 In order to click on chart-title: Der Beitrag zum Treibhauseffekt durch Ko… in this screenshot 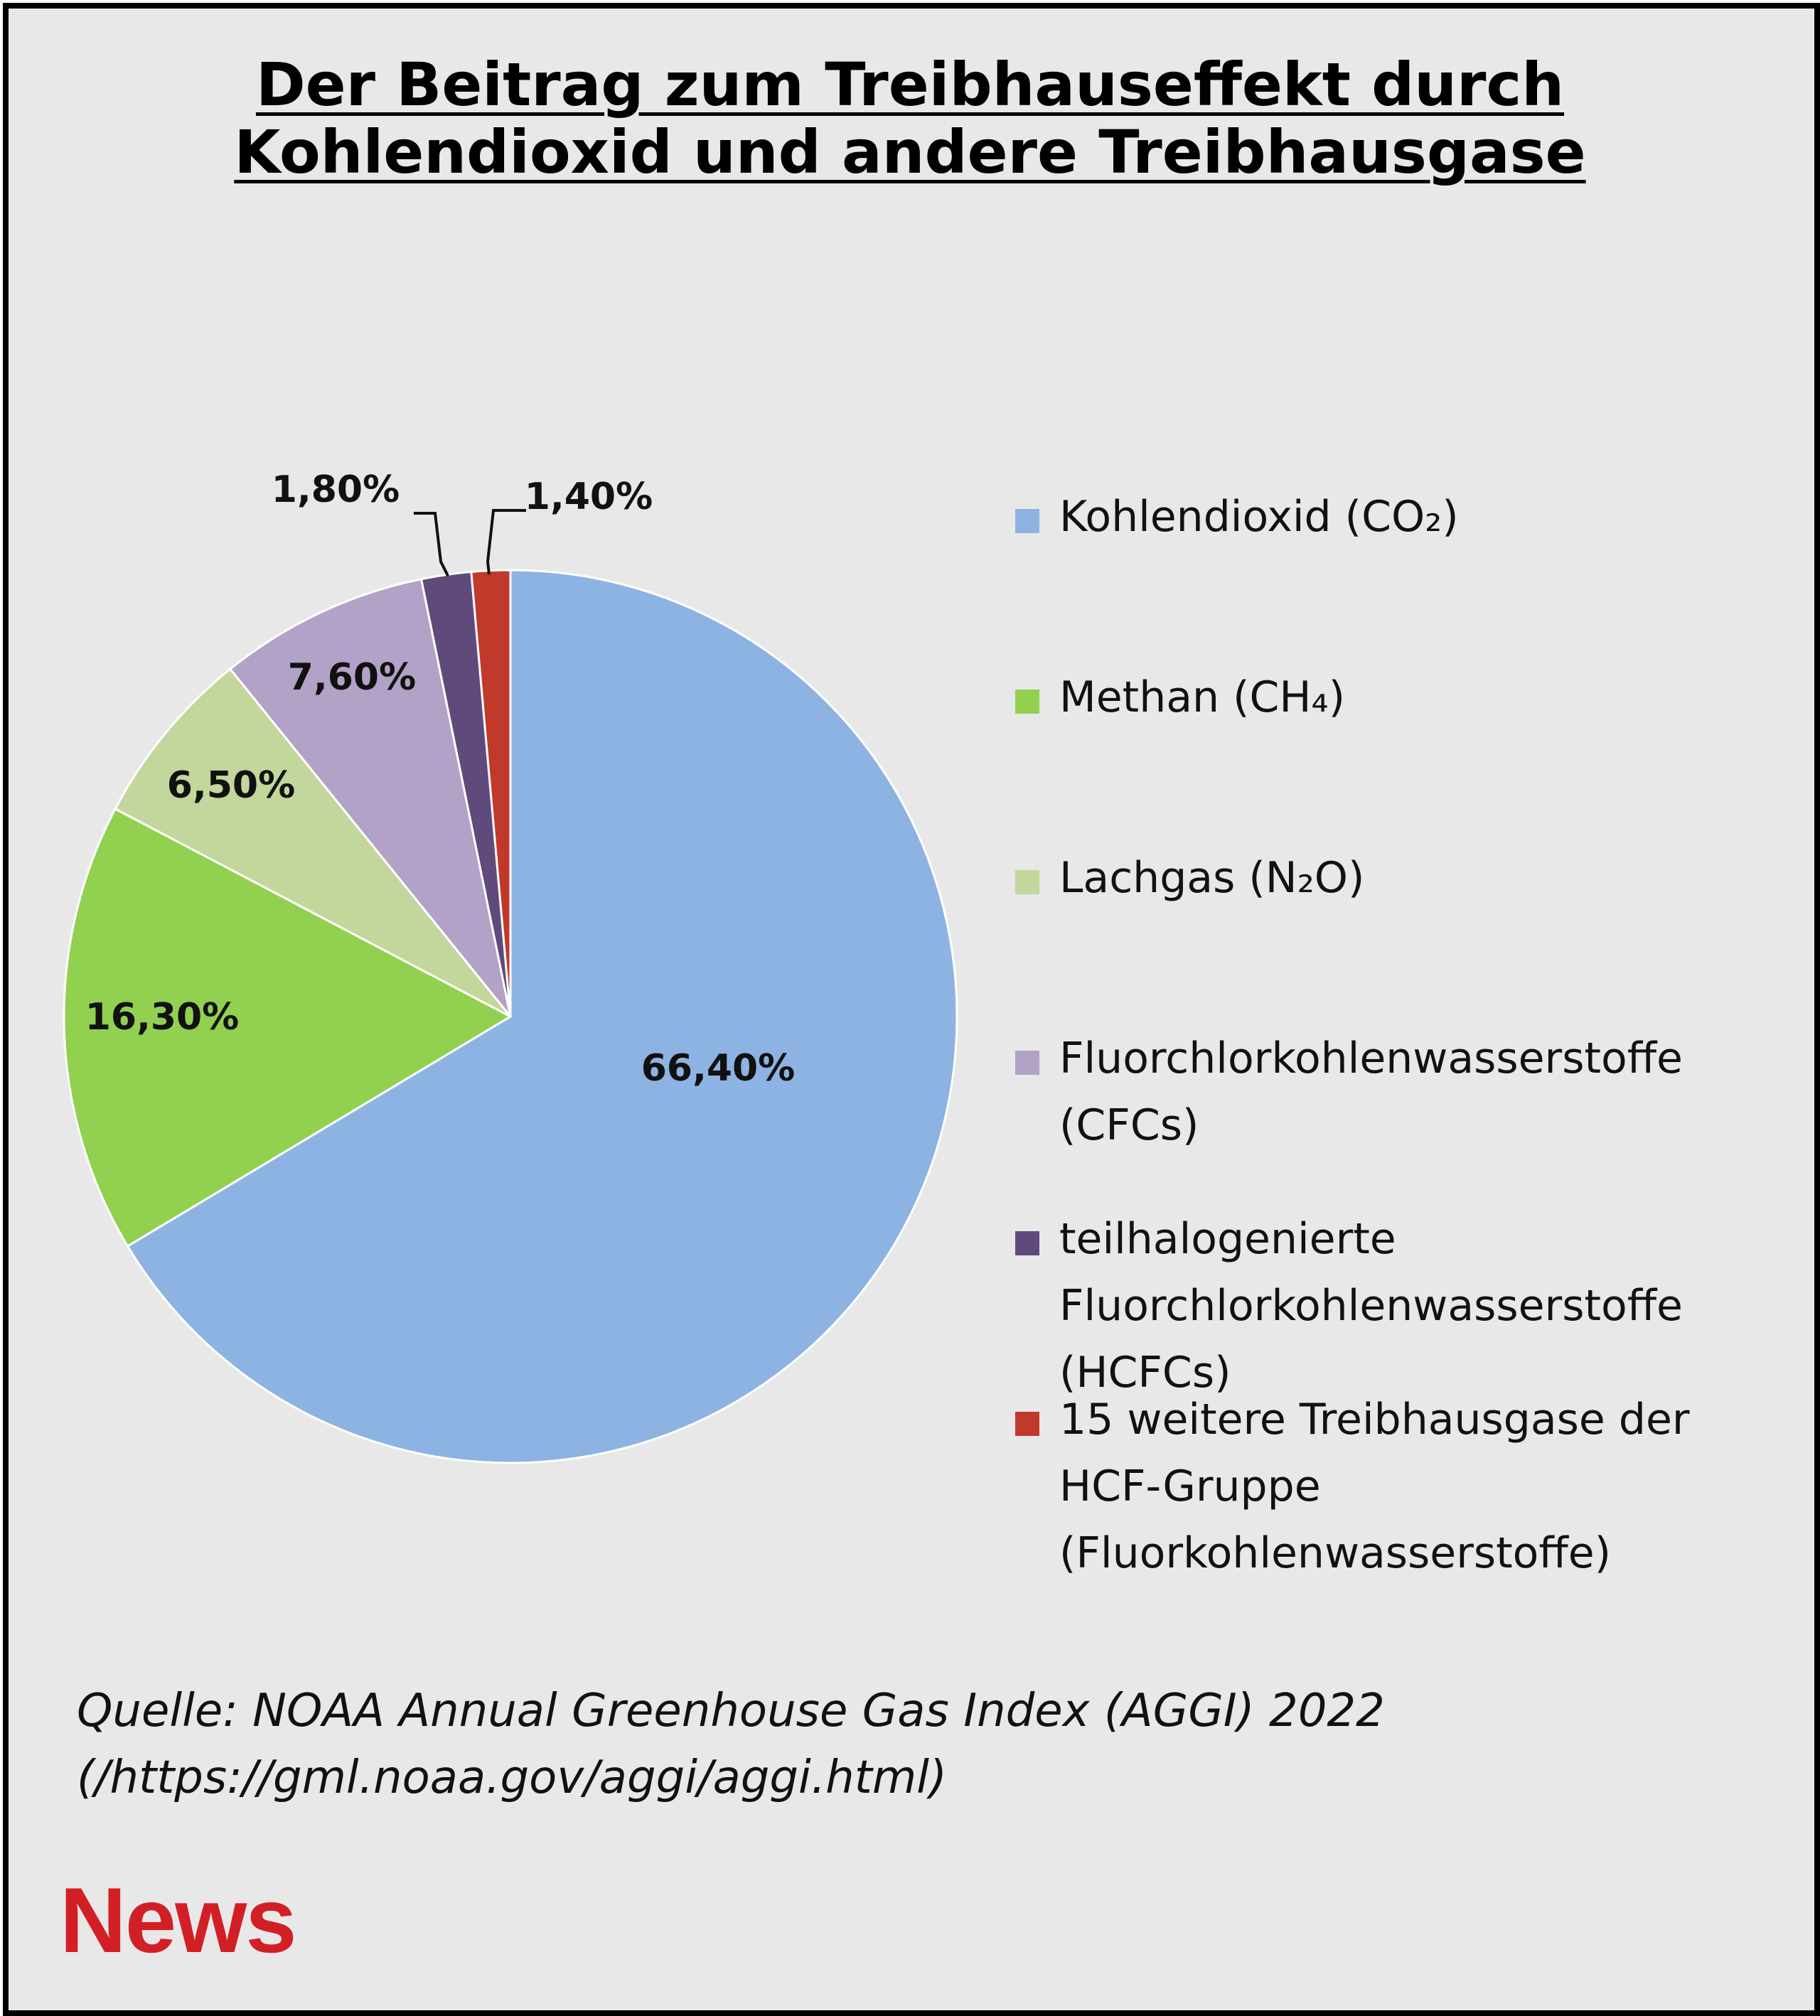, I will do `click(910, 119)`.